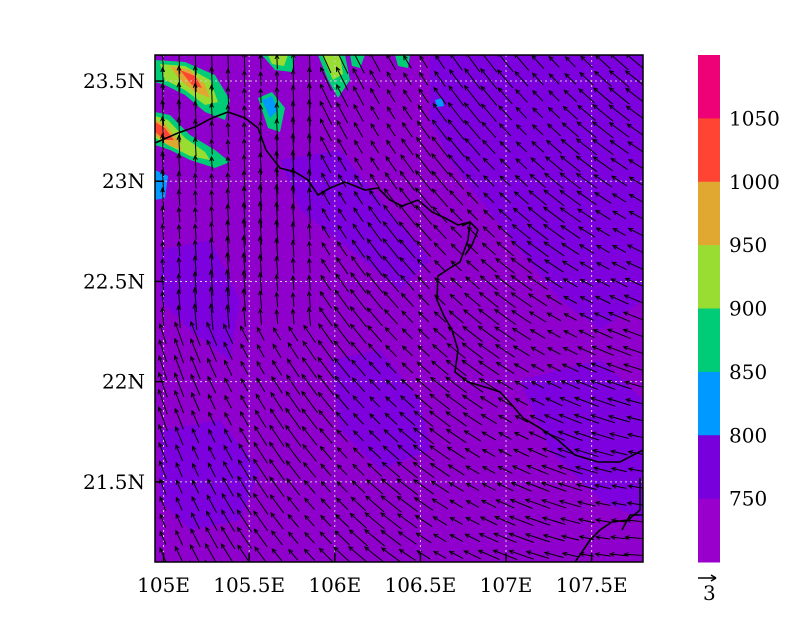 This screenshot has height=618, width=800. Describe the element at coordinates (709, 87) in the screenshot. I see `colorbar-segment` at that location.